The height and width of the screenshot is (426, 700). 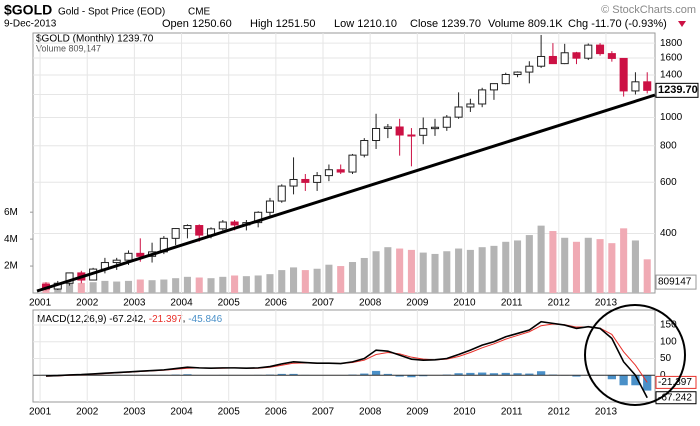 I want to click on macd-value: -67.242, so click(x=126, y=319).